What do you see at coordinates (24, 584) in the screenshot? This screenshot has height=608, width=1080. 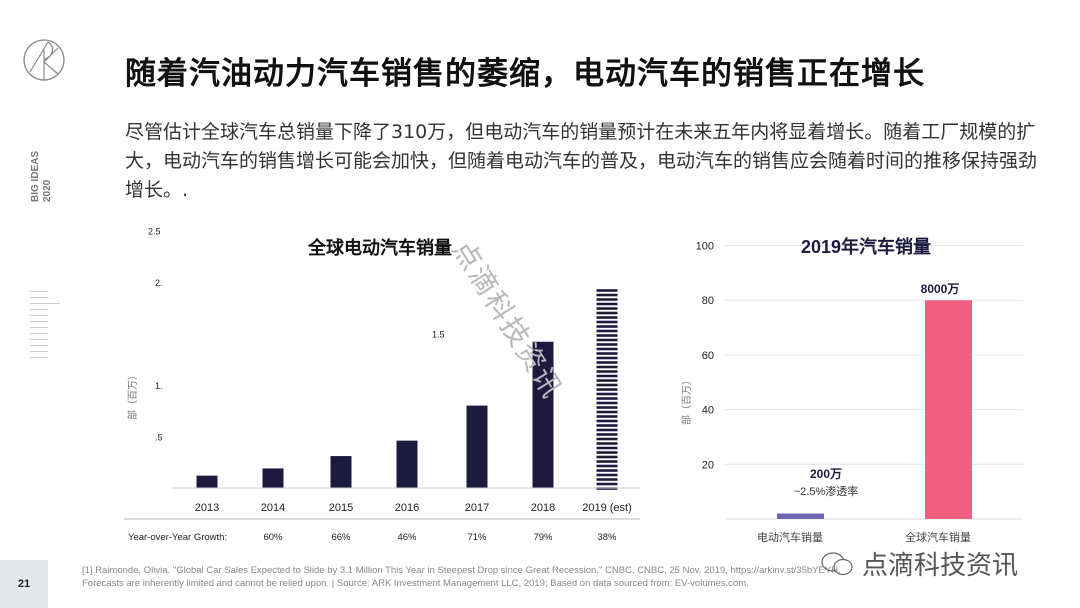 I see `page-number: 21` at bounding box center [24, 584].